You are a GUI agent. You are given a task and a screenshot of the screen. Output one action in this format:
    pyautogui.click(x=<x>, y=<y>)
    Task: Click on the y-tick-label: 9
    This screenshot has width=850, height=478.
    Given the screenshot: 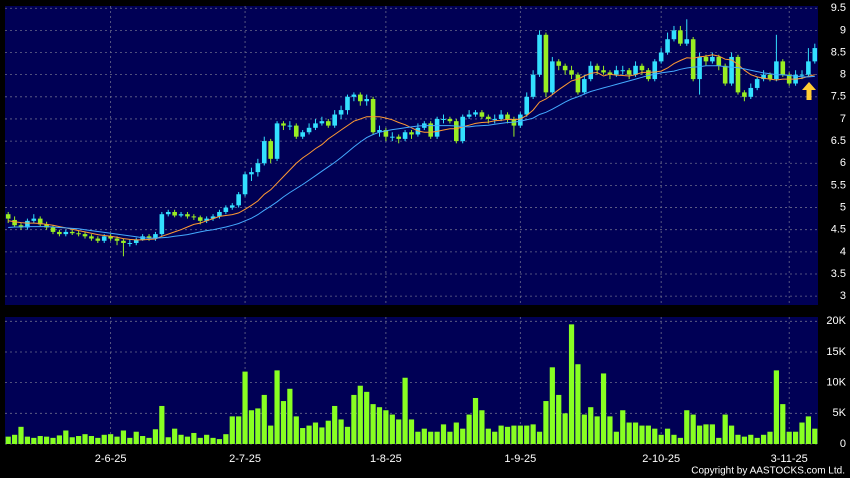 What is the action you would take?
    pyautogui.click(x=843, y=30)
    